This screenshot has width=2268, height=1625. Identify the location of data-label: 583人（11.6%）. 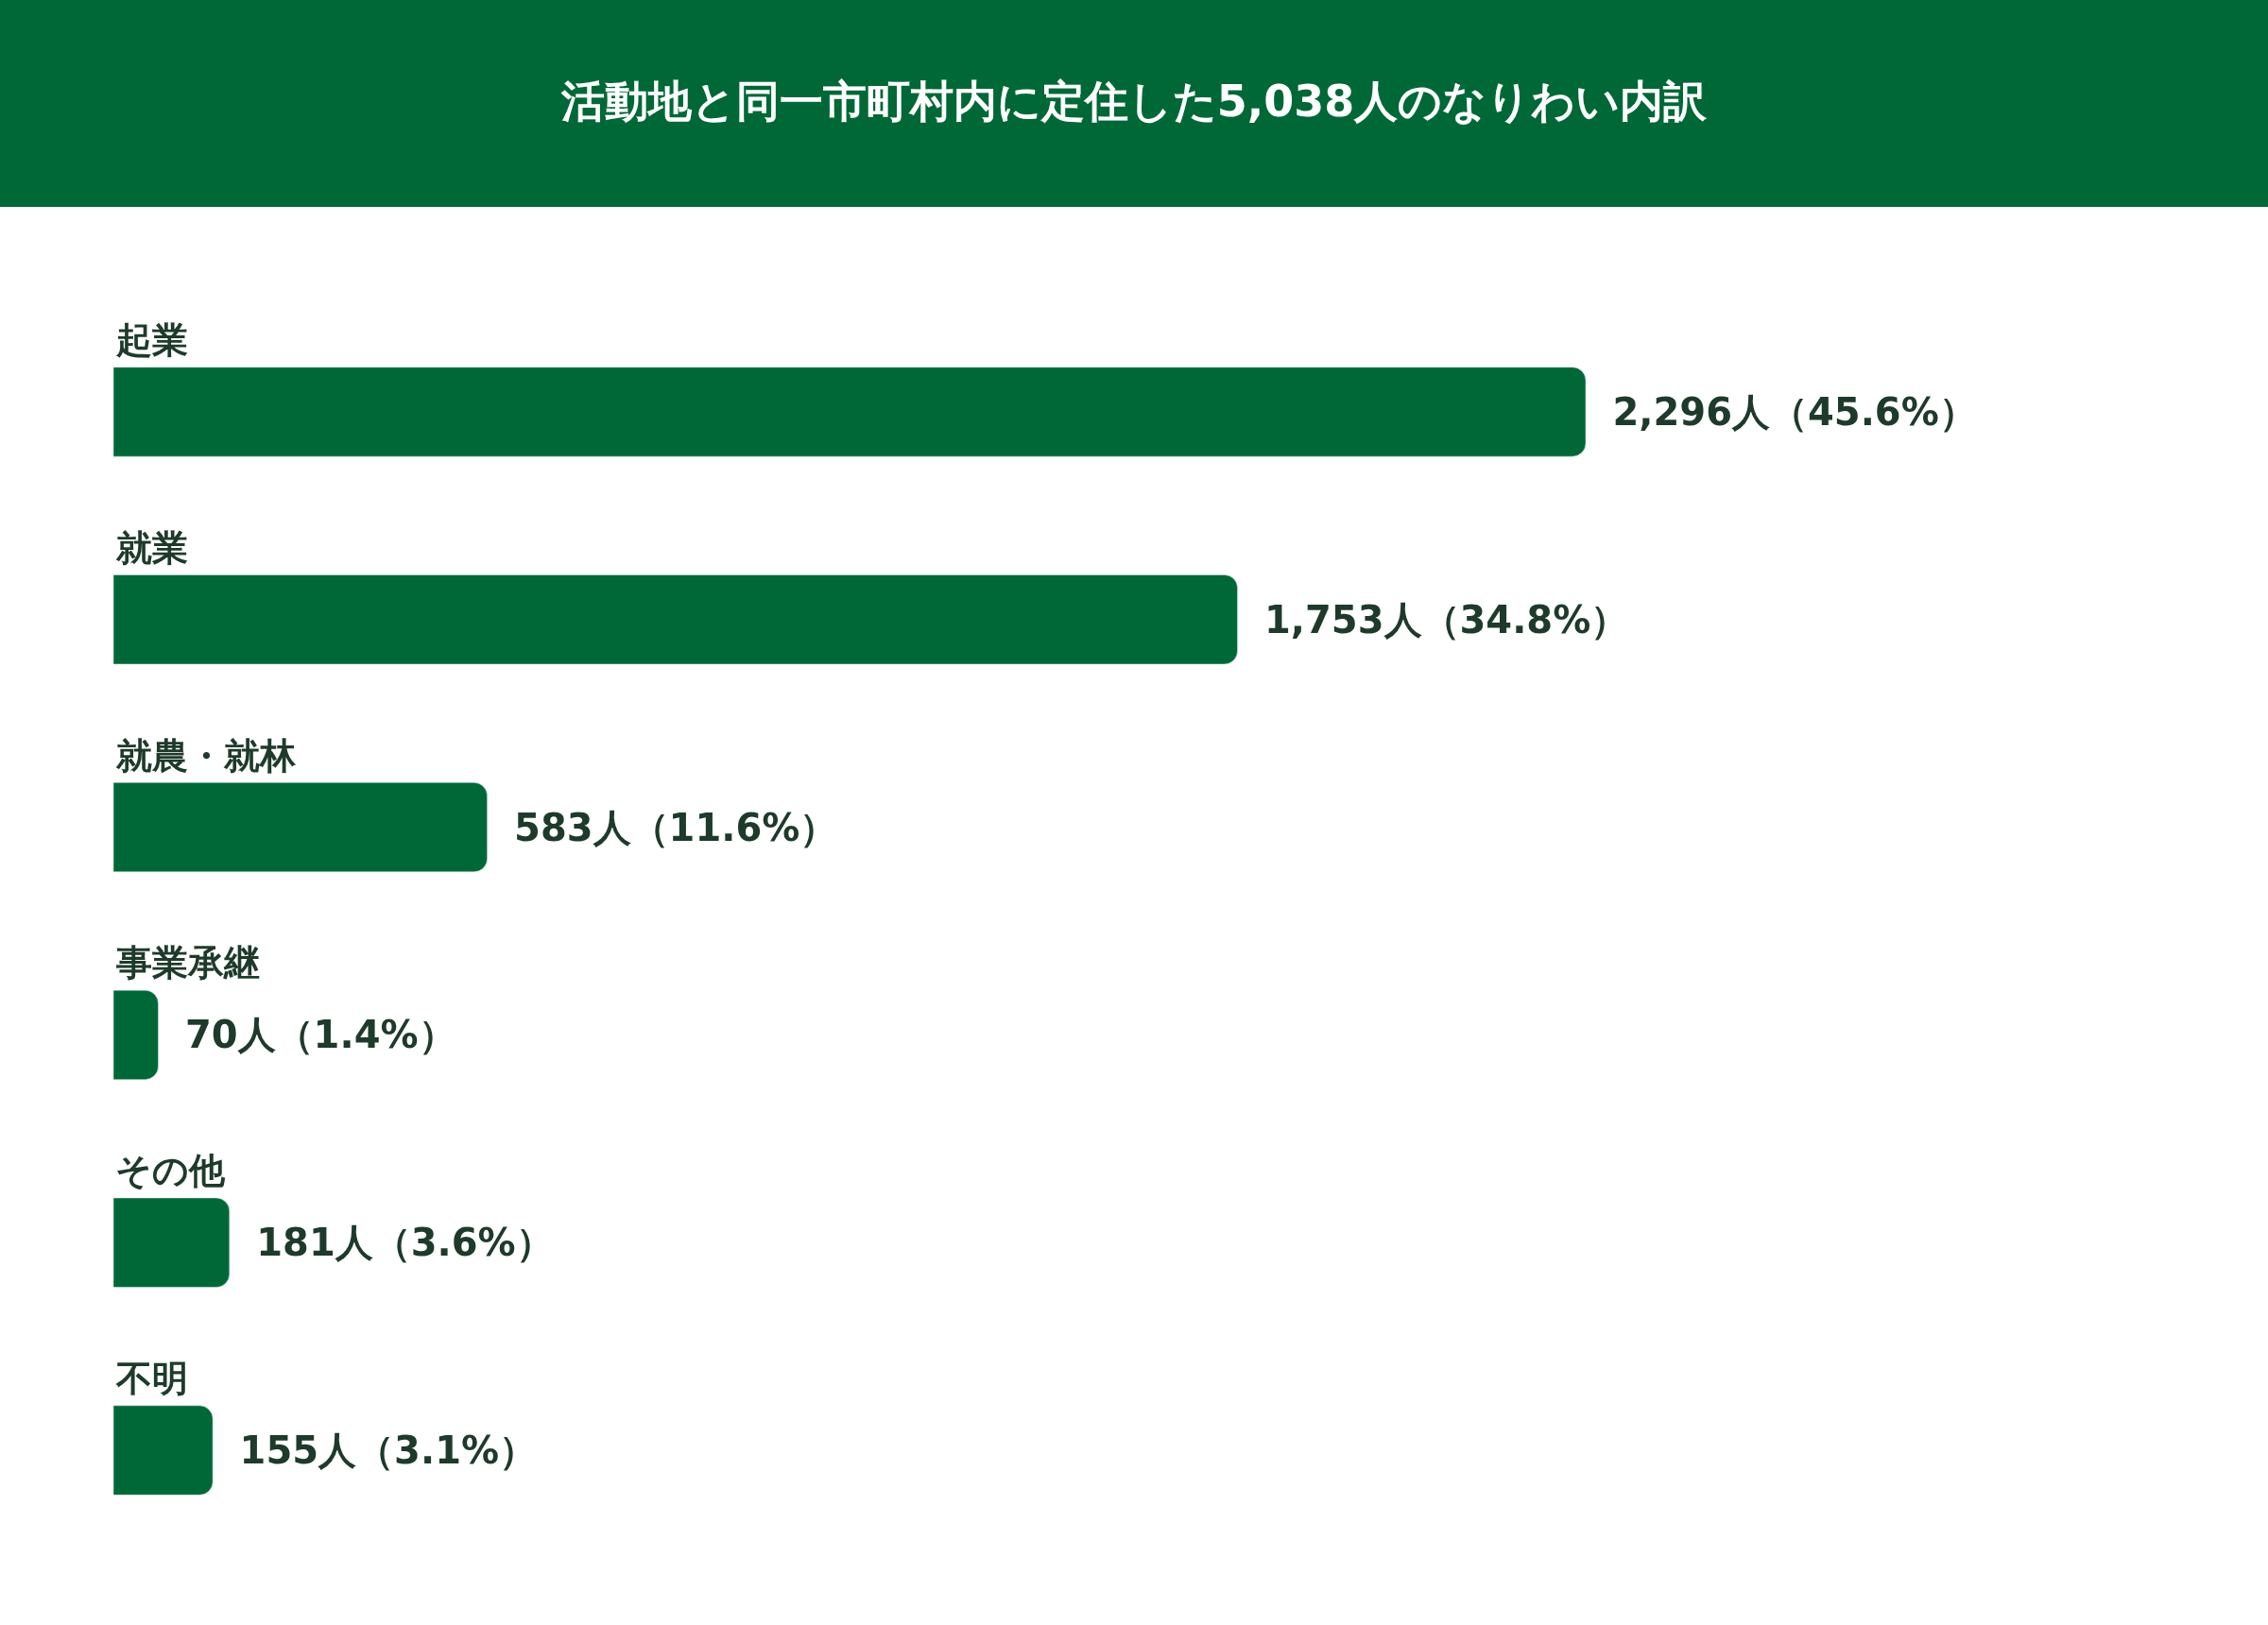
(676, 827).